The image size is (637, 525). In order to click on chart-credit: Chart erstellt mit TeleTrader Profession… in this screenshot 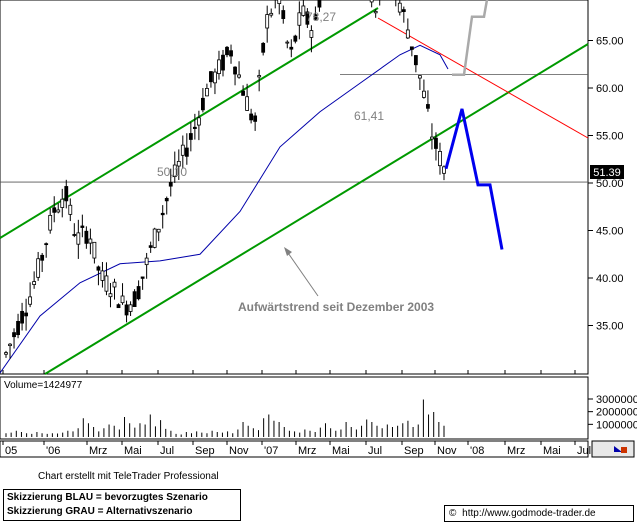, I will do `click(128, 476)`.